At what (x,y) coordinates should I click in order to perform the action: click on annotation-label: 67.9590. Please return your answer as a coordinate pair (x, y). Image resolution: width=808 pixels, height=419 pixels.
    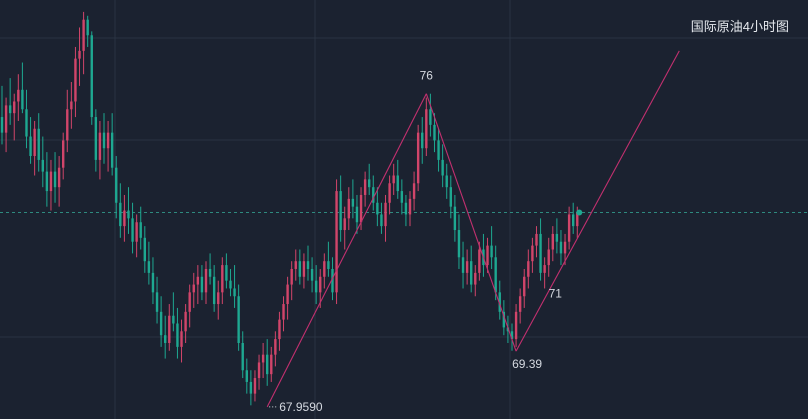
    Looking at the image, I should click on (301, 407).